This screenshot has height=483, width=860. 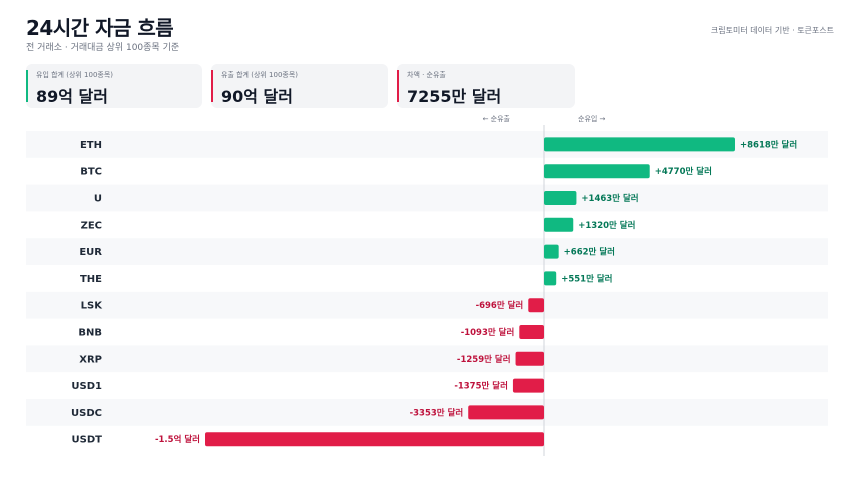 I want to click on data-label: +1320만 달러, so click(x=606, y=225).